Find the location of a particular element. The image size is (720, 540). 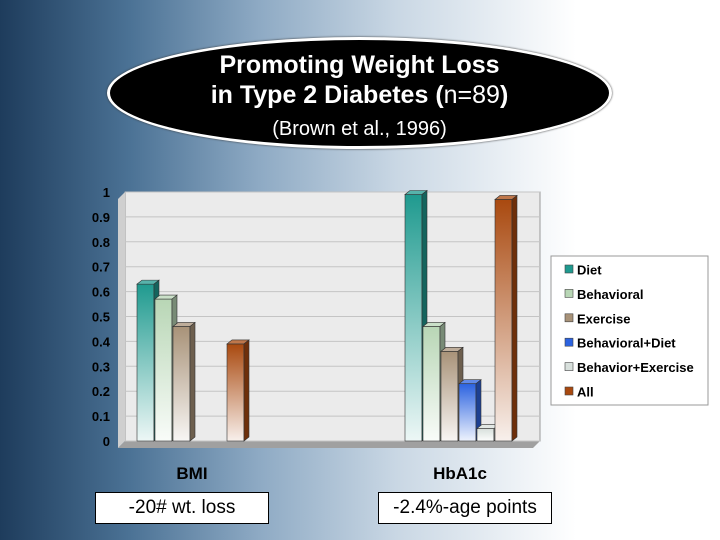

y-tick-label: 0.8 is located at coordinates (101, 242).